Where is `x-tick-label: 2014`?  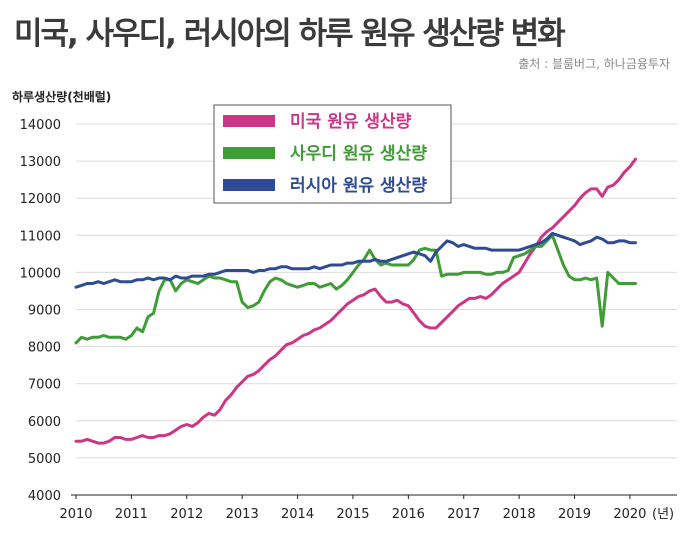 x-tick-label: 2014 is located at coordinates (297, 514).